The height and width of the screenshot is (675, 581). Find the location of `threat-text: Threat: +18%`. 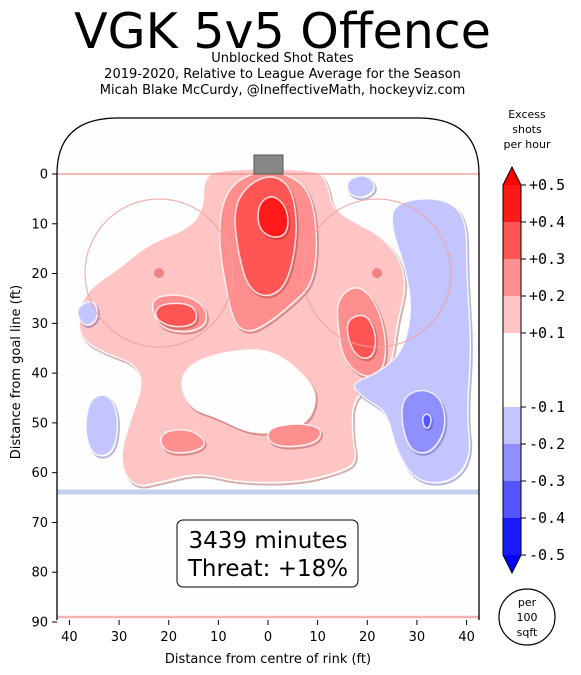

threat-text: Threat: +18% is located at coordinates (267, 569).